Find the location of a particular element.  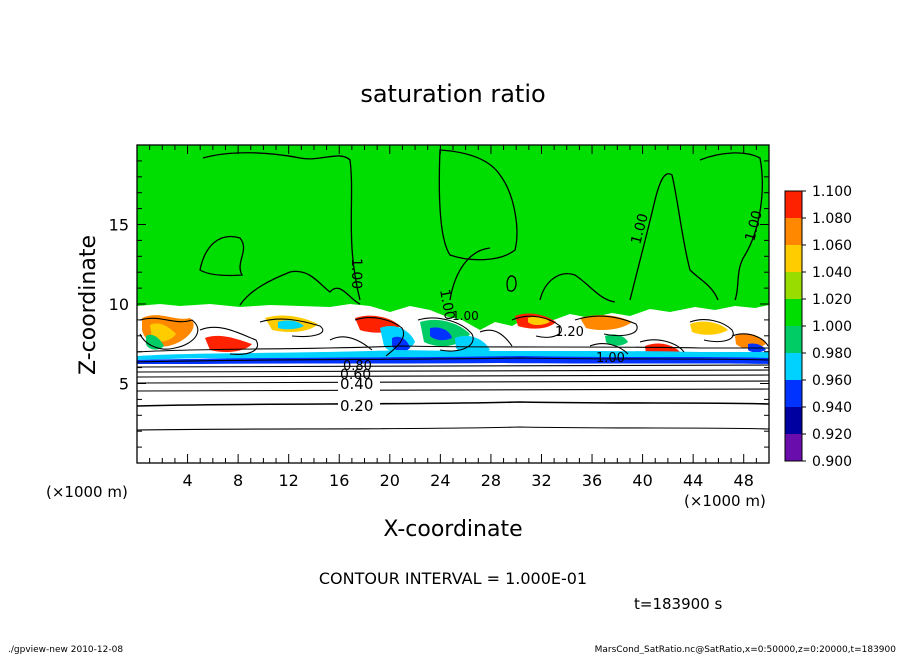

x-tick-label: 20 is located at coordinates (390, 480).